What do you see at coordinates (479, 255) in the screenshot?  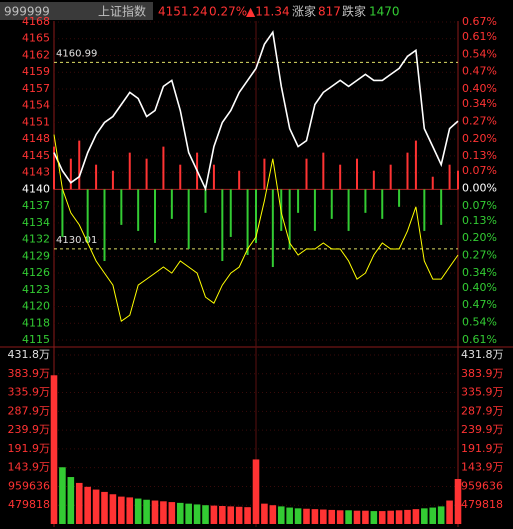 I see `y2-tick-label: 0.27%` at bounding box center [479, 255].